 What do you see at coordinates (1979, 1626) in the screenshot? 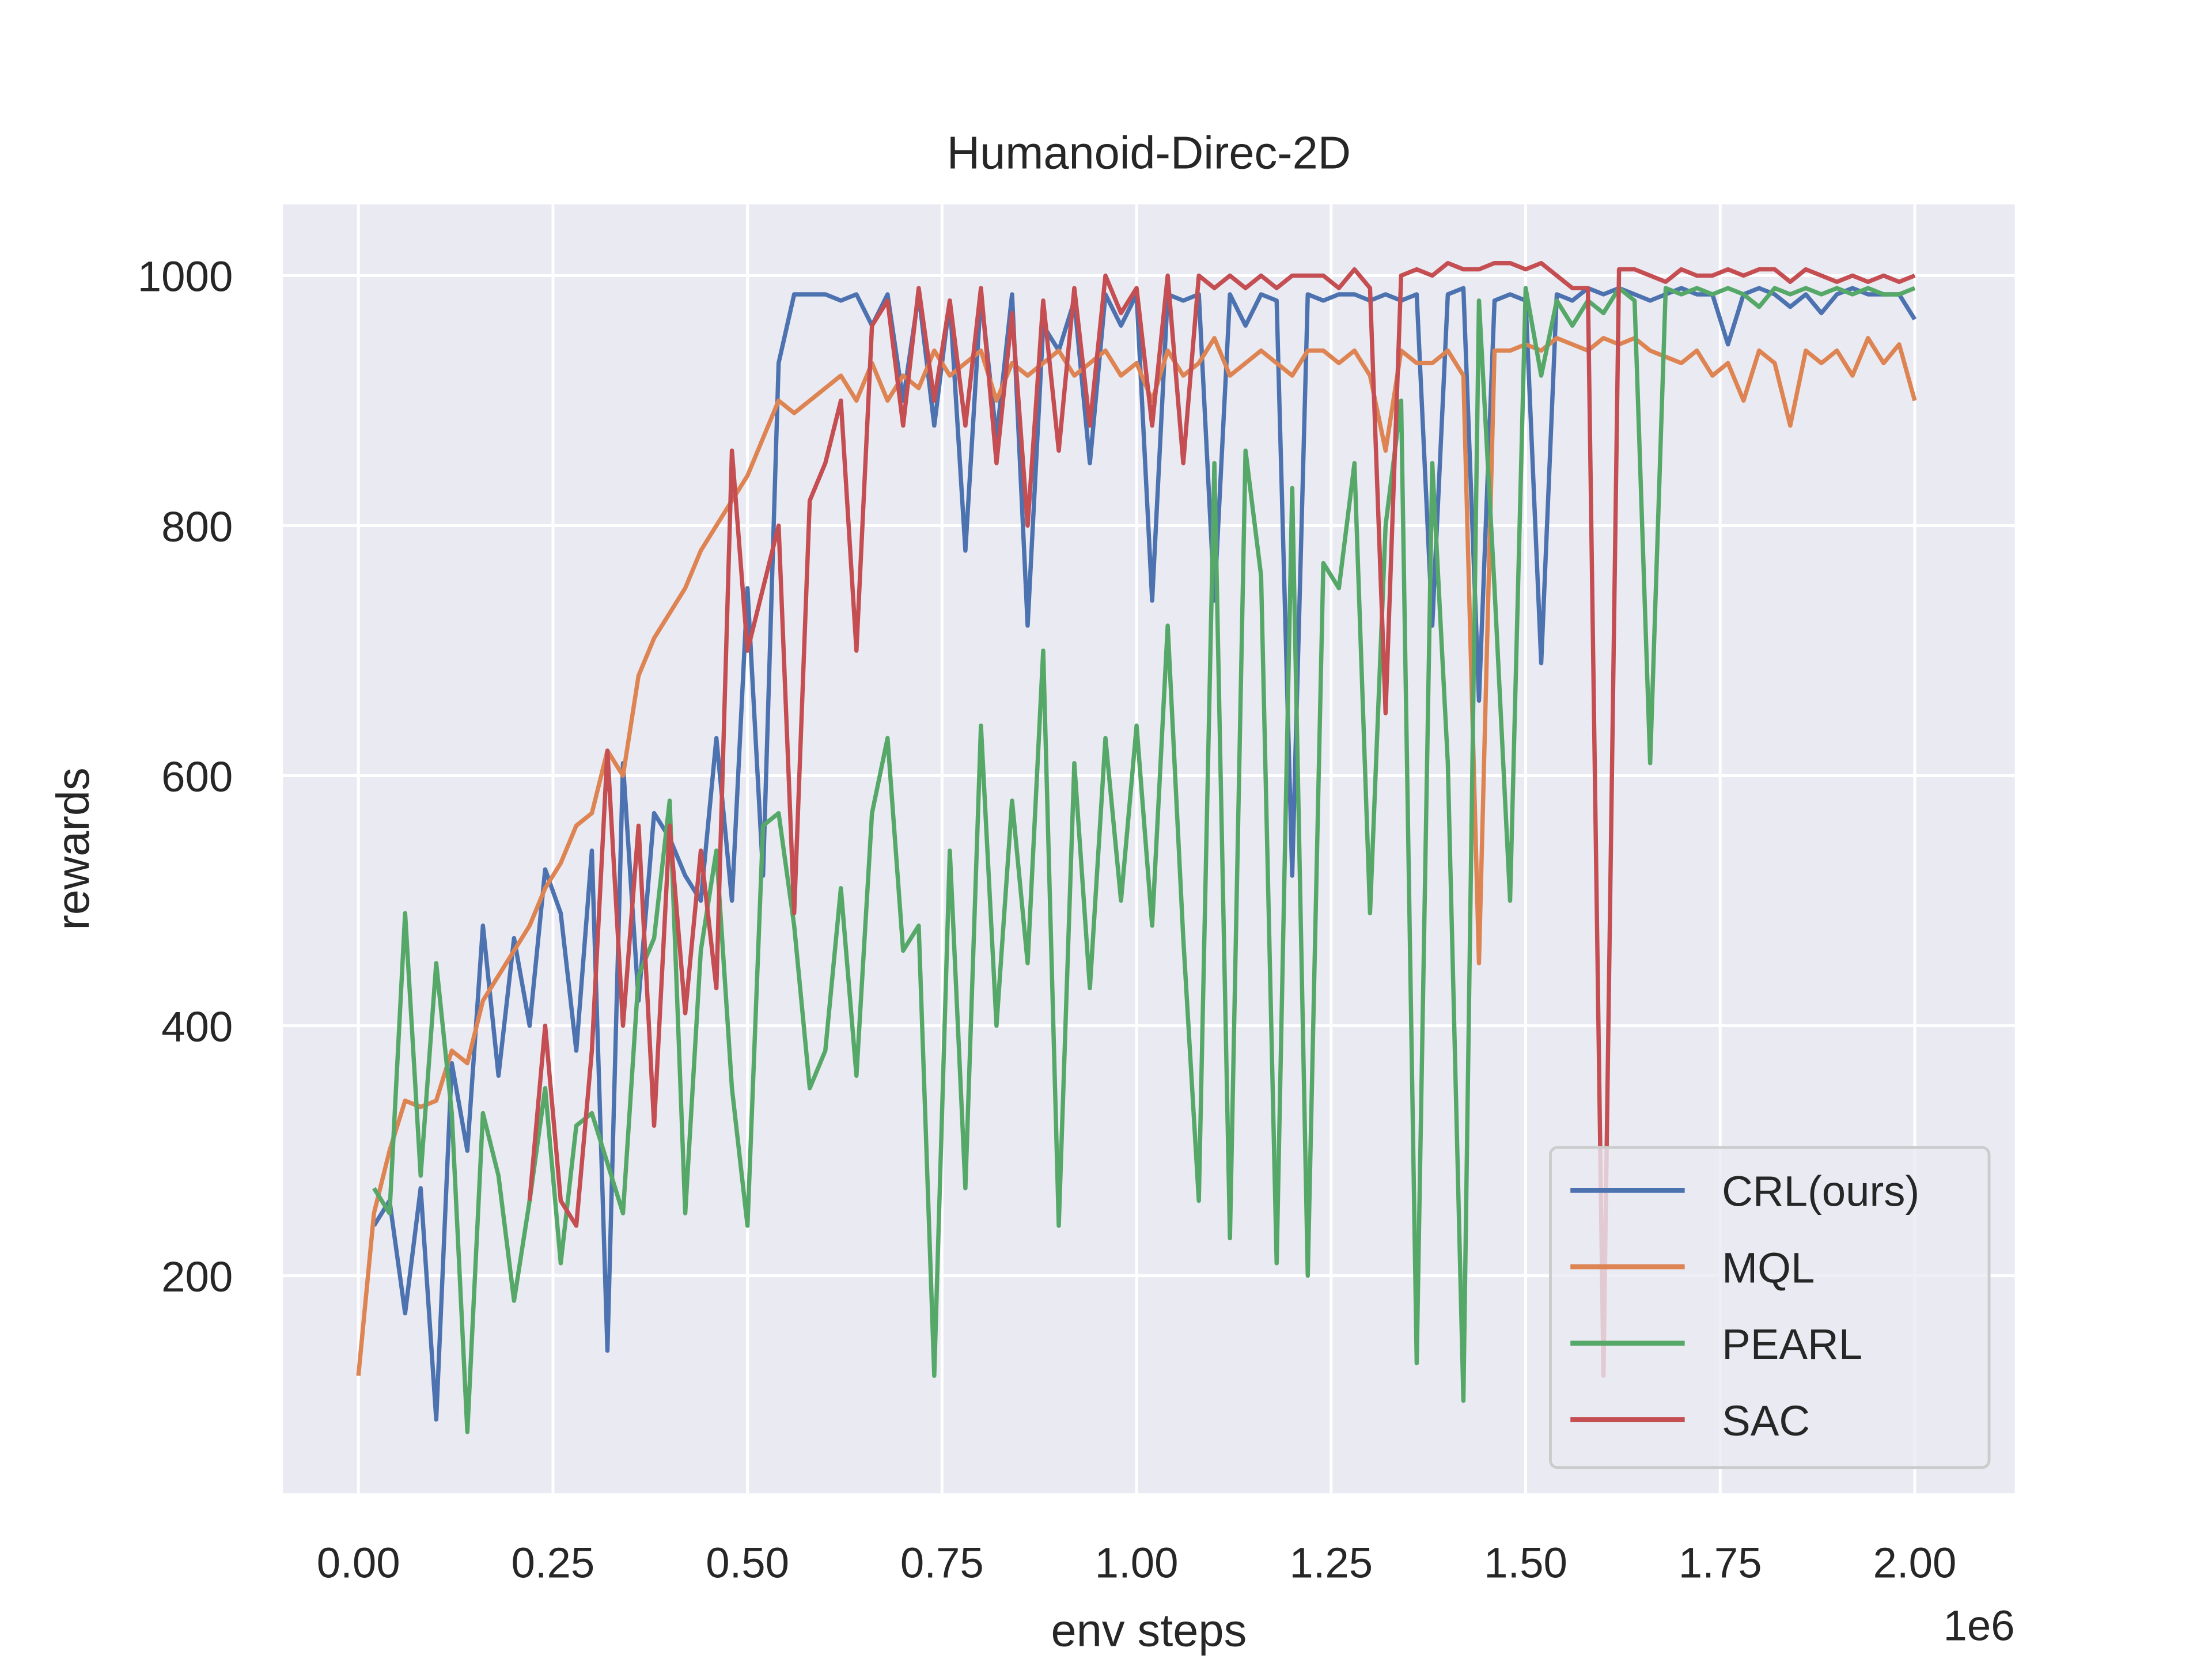
I see `x-offset-label: 1e6` at bounding box center [1979, 1626].